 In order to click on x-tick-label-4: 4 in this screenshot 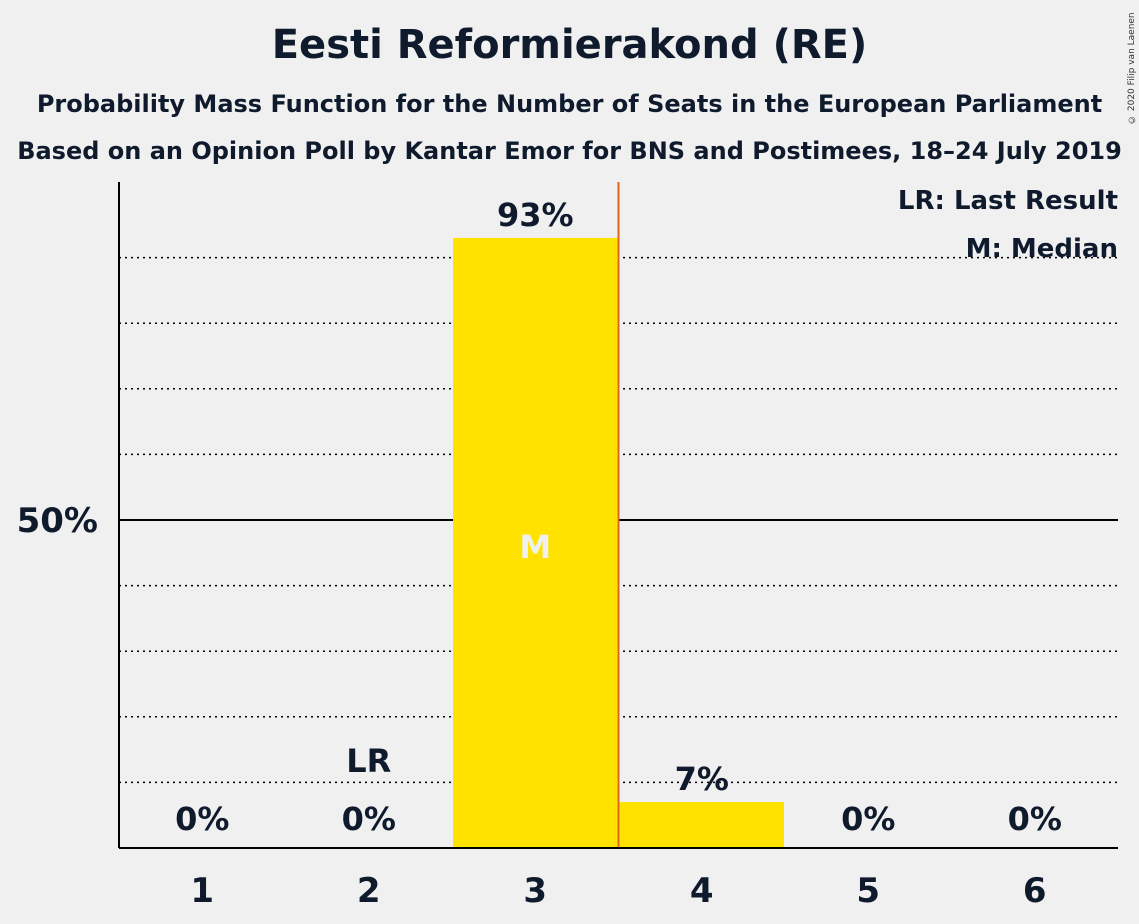, I will do `click(702, 891)`.